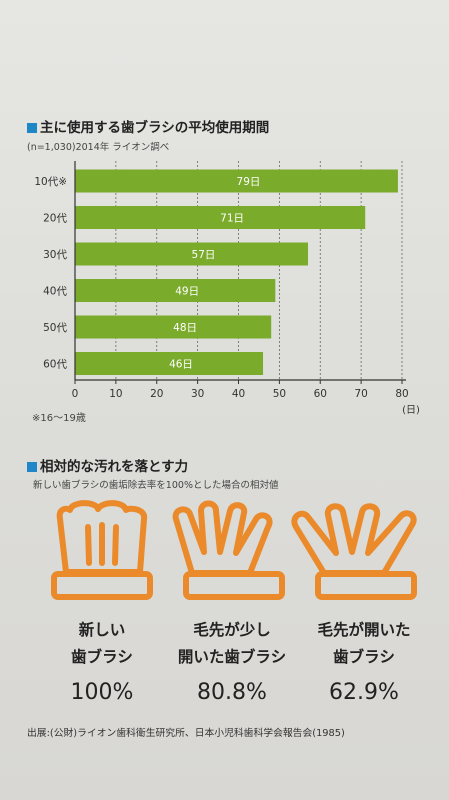  I want to click on y-category-label: 10代※, so click(50, 182).